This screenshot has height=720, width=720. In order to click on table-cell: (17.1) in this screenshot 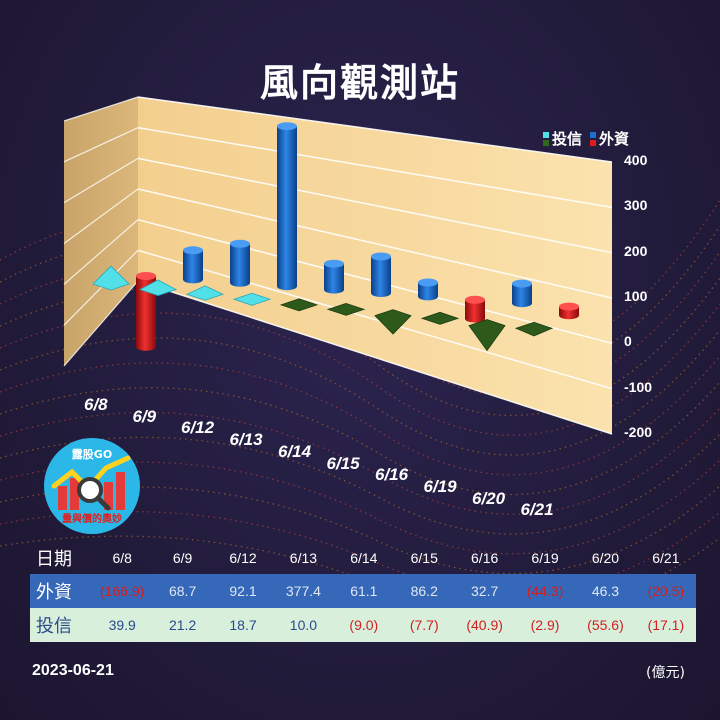, I will do `click(666, 625)`.